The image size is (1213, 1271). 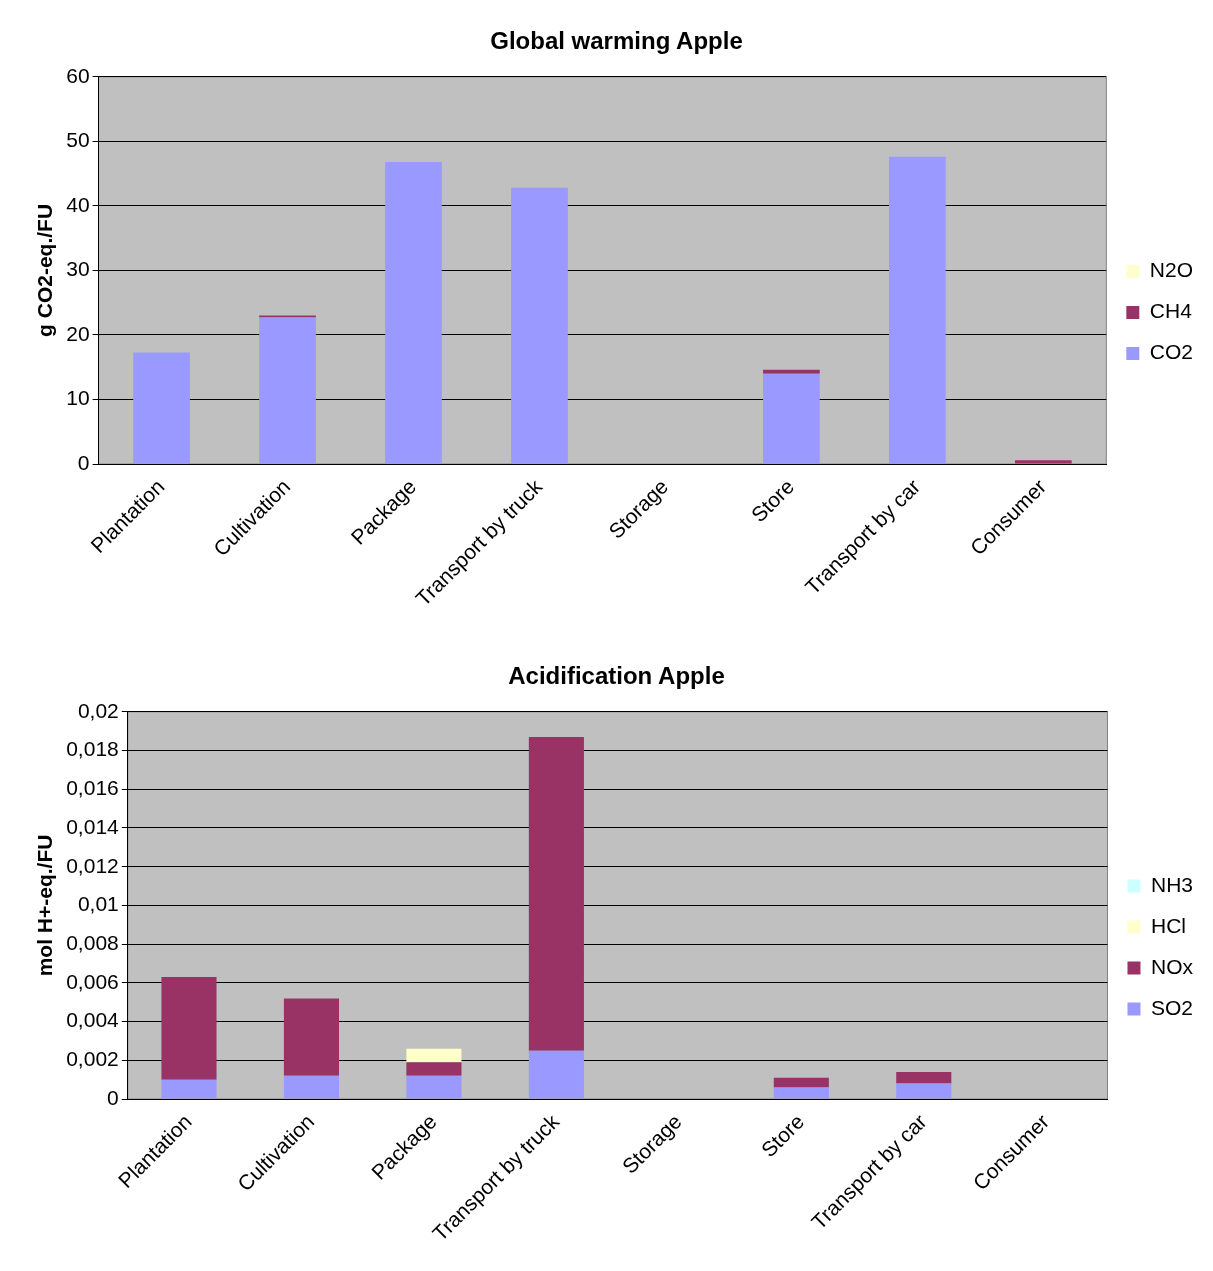 I want to click on y-tick-label: 0,014, so click(x=93, y=826).